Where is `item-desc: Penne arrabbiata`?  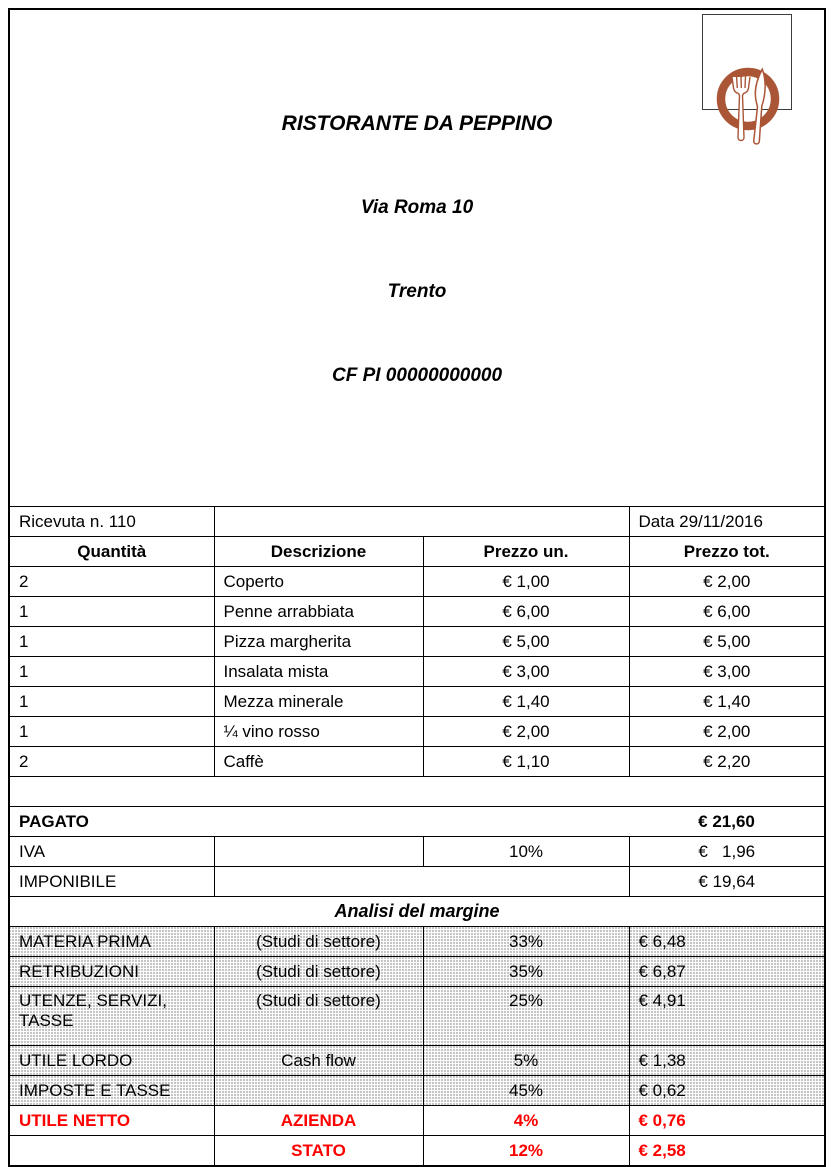 item-desc: Penne arrabbiata is located at coordinates (318, 611).